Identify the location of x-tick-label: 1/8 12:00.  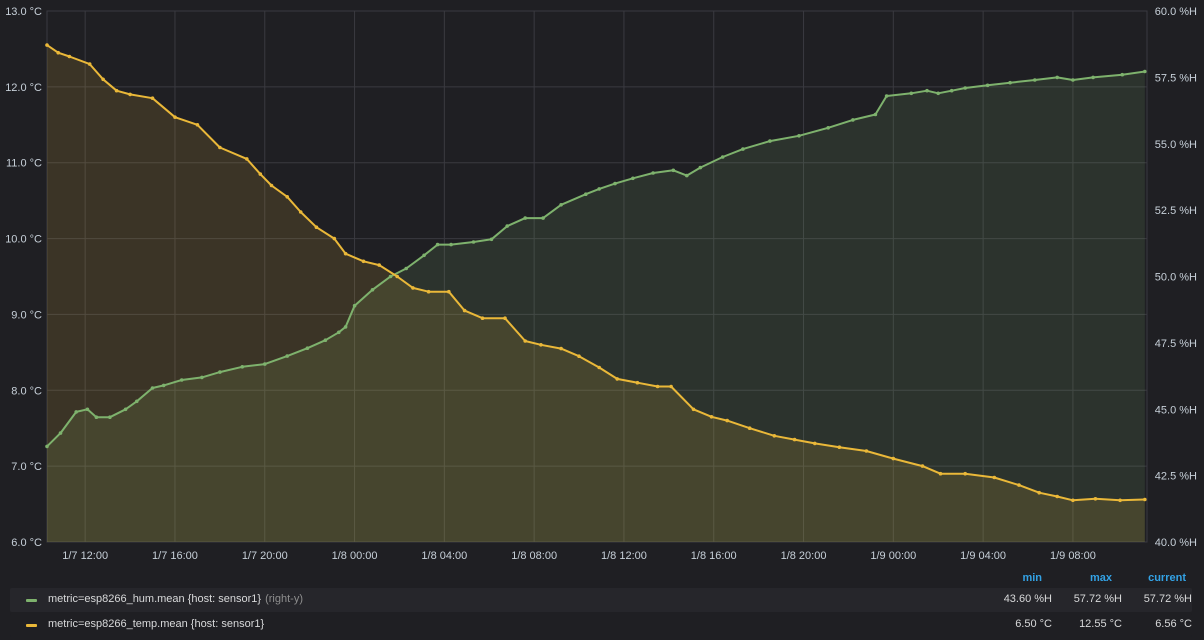
(624, 556).